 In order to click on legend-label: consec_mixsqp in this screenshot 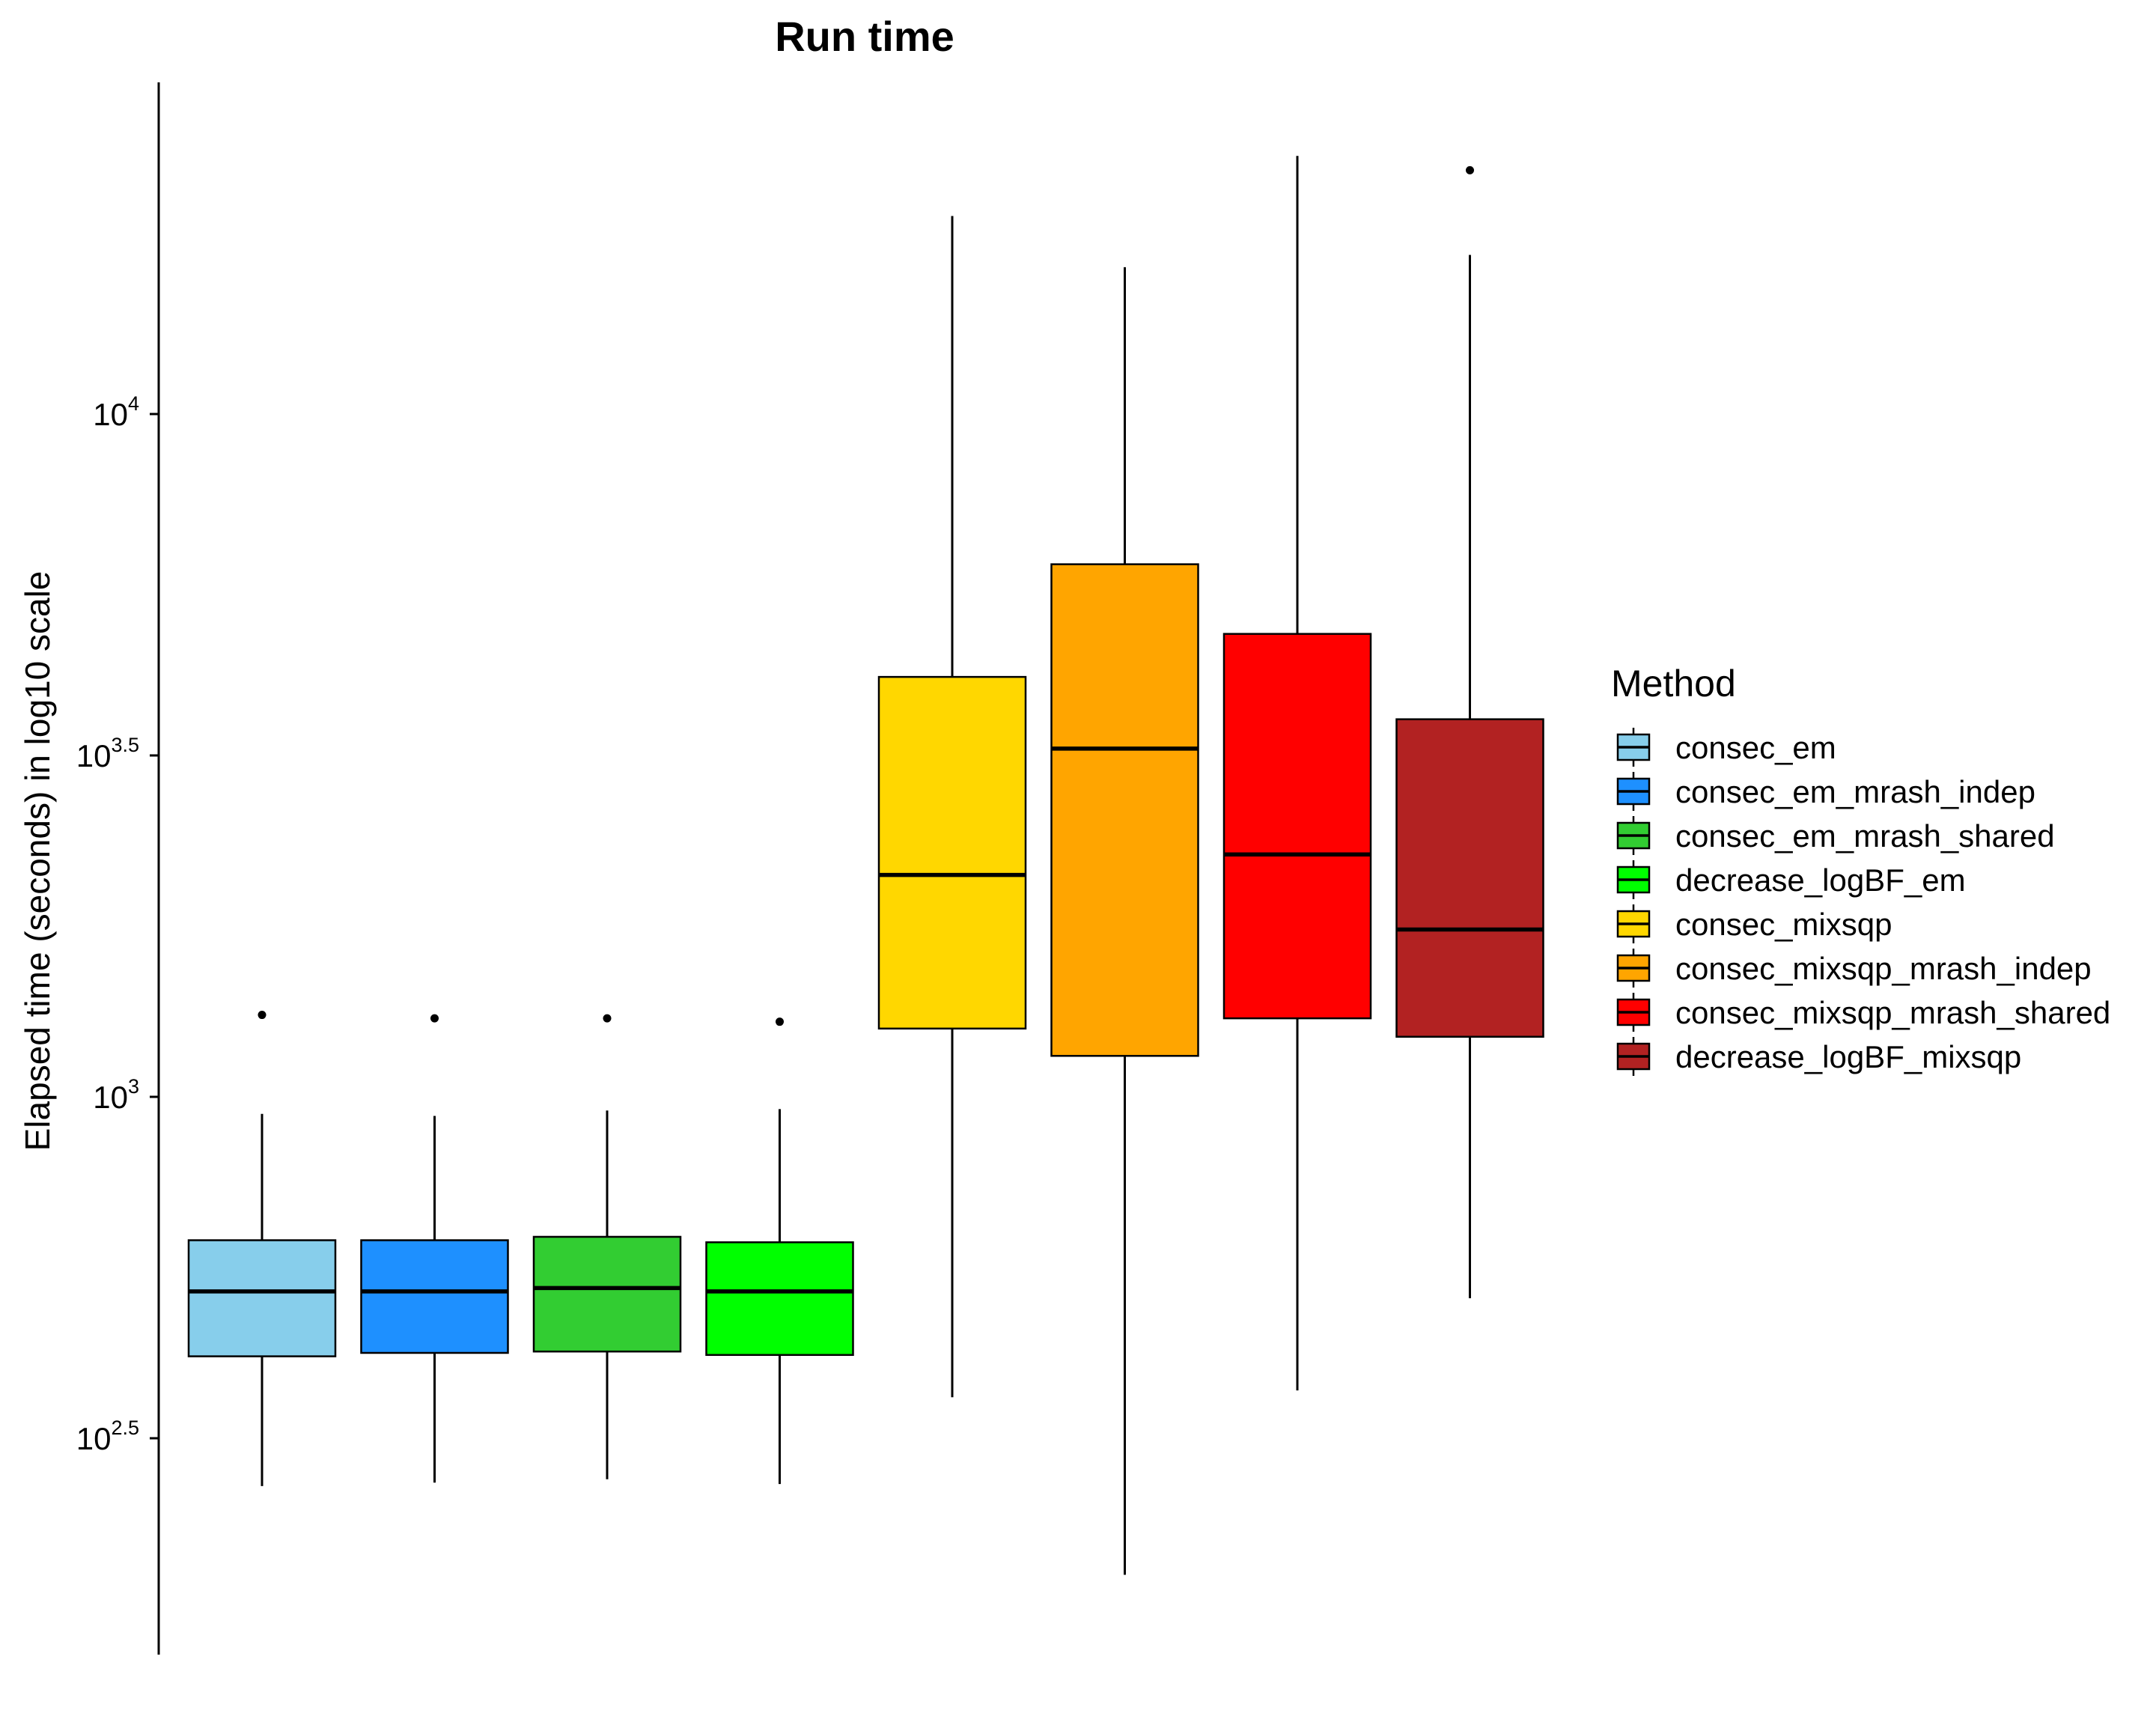, I will do `click(1784, 924)`.